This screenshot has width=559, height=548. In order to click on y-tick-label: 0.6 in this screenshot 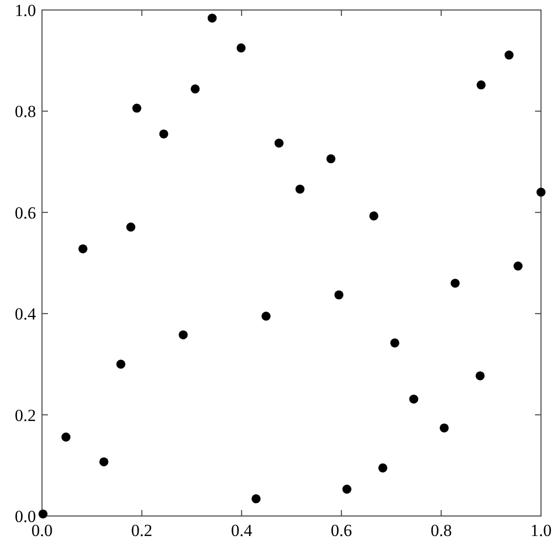, I will do `click(25, 212)`.